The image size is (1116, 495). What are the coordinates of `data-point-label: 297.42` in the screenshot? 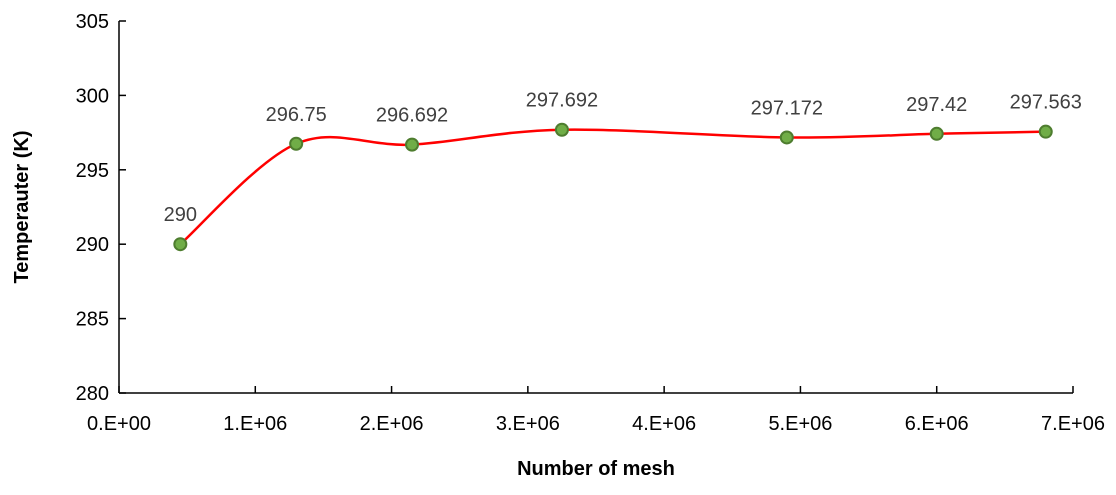 It's located at (936, 105).